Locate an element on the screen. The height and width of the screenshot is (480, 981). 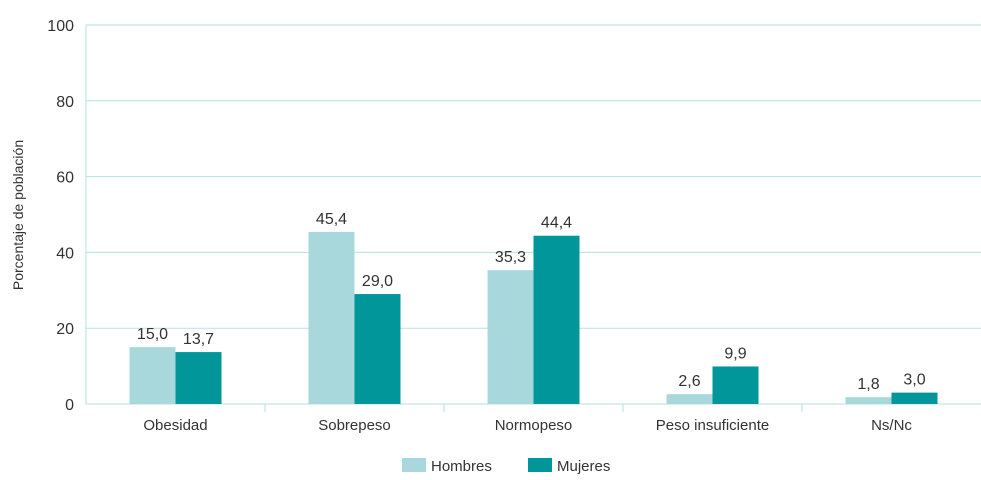
legend-label: Hombres is located at coordinates (461, 466).